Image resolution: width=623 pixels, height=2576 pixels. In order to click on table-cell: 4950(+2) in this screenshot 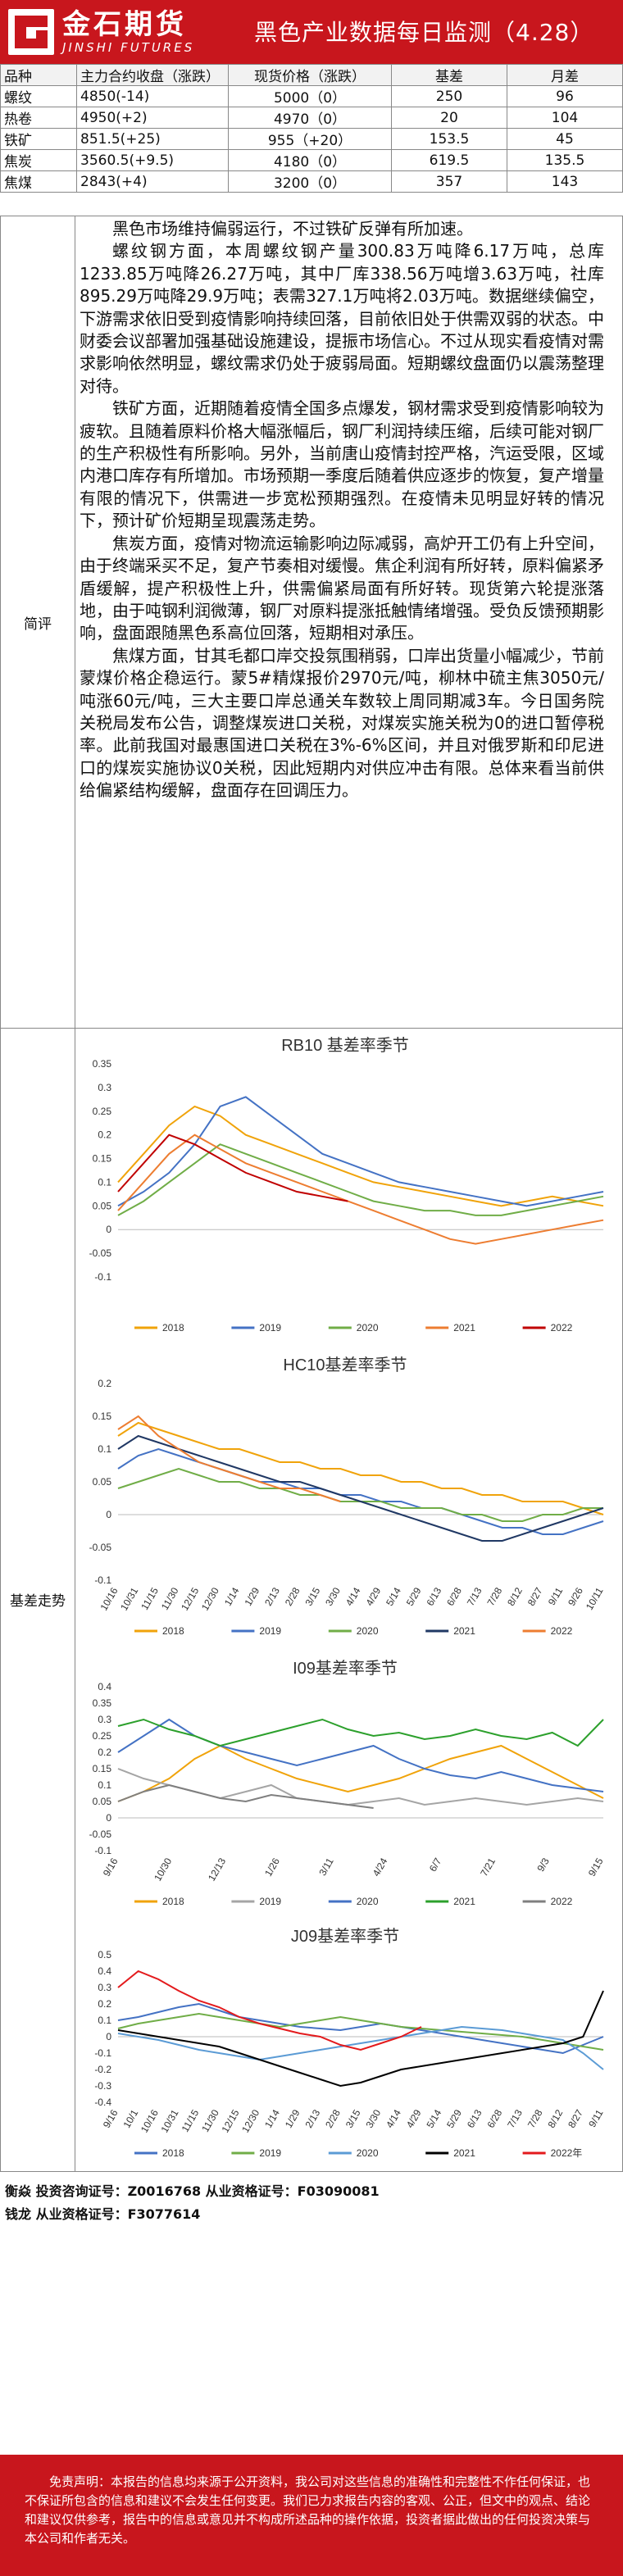, I will do `click(153, 118)`.